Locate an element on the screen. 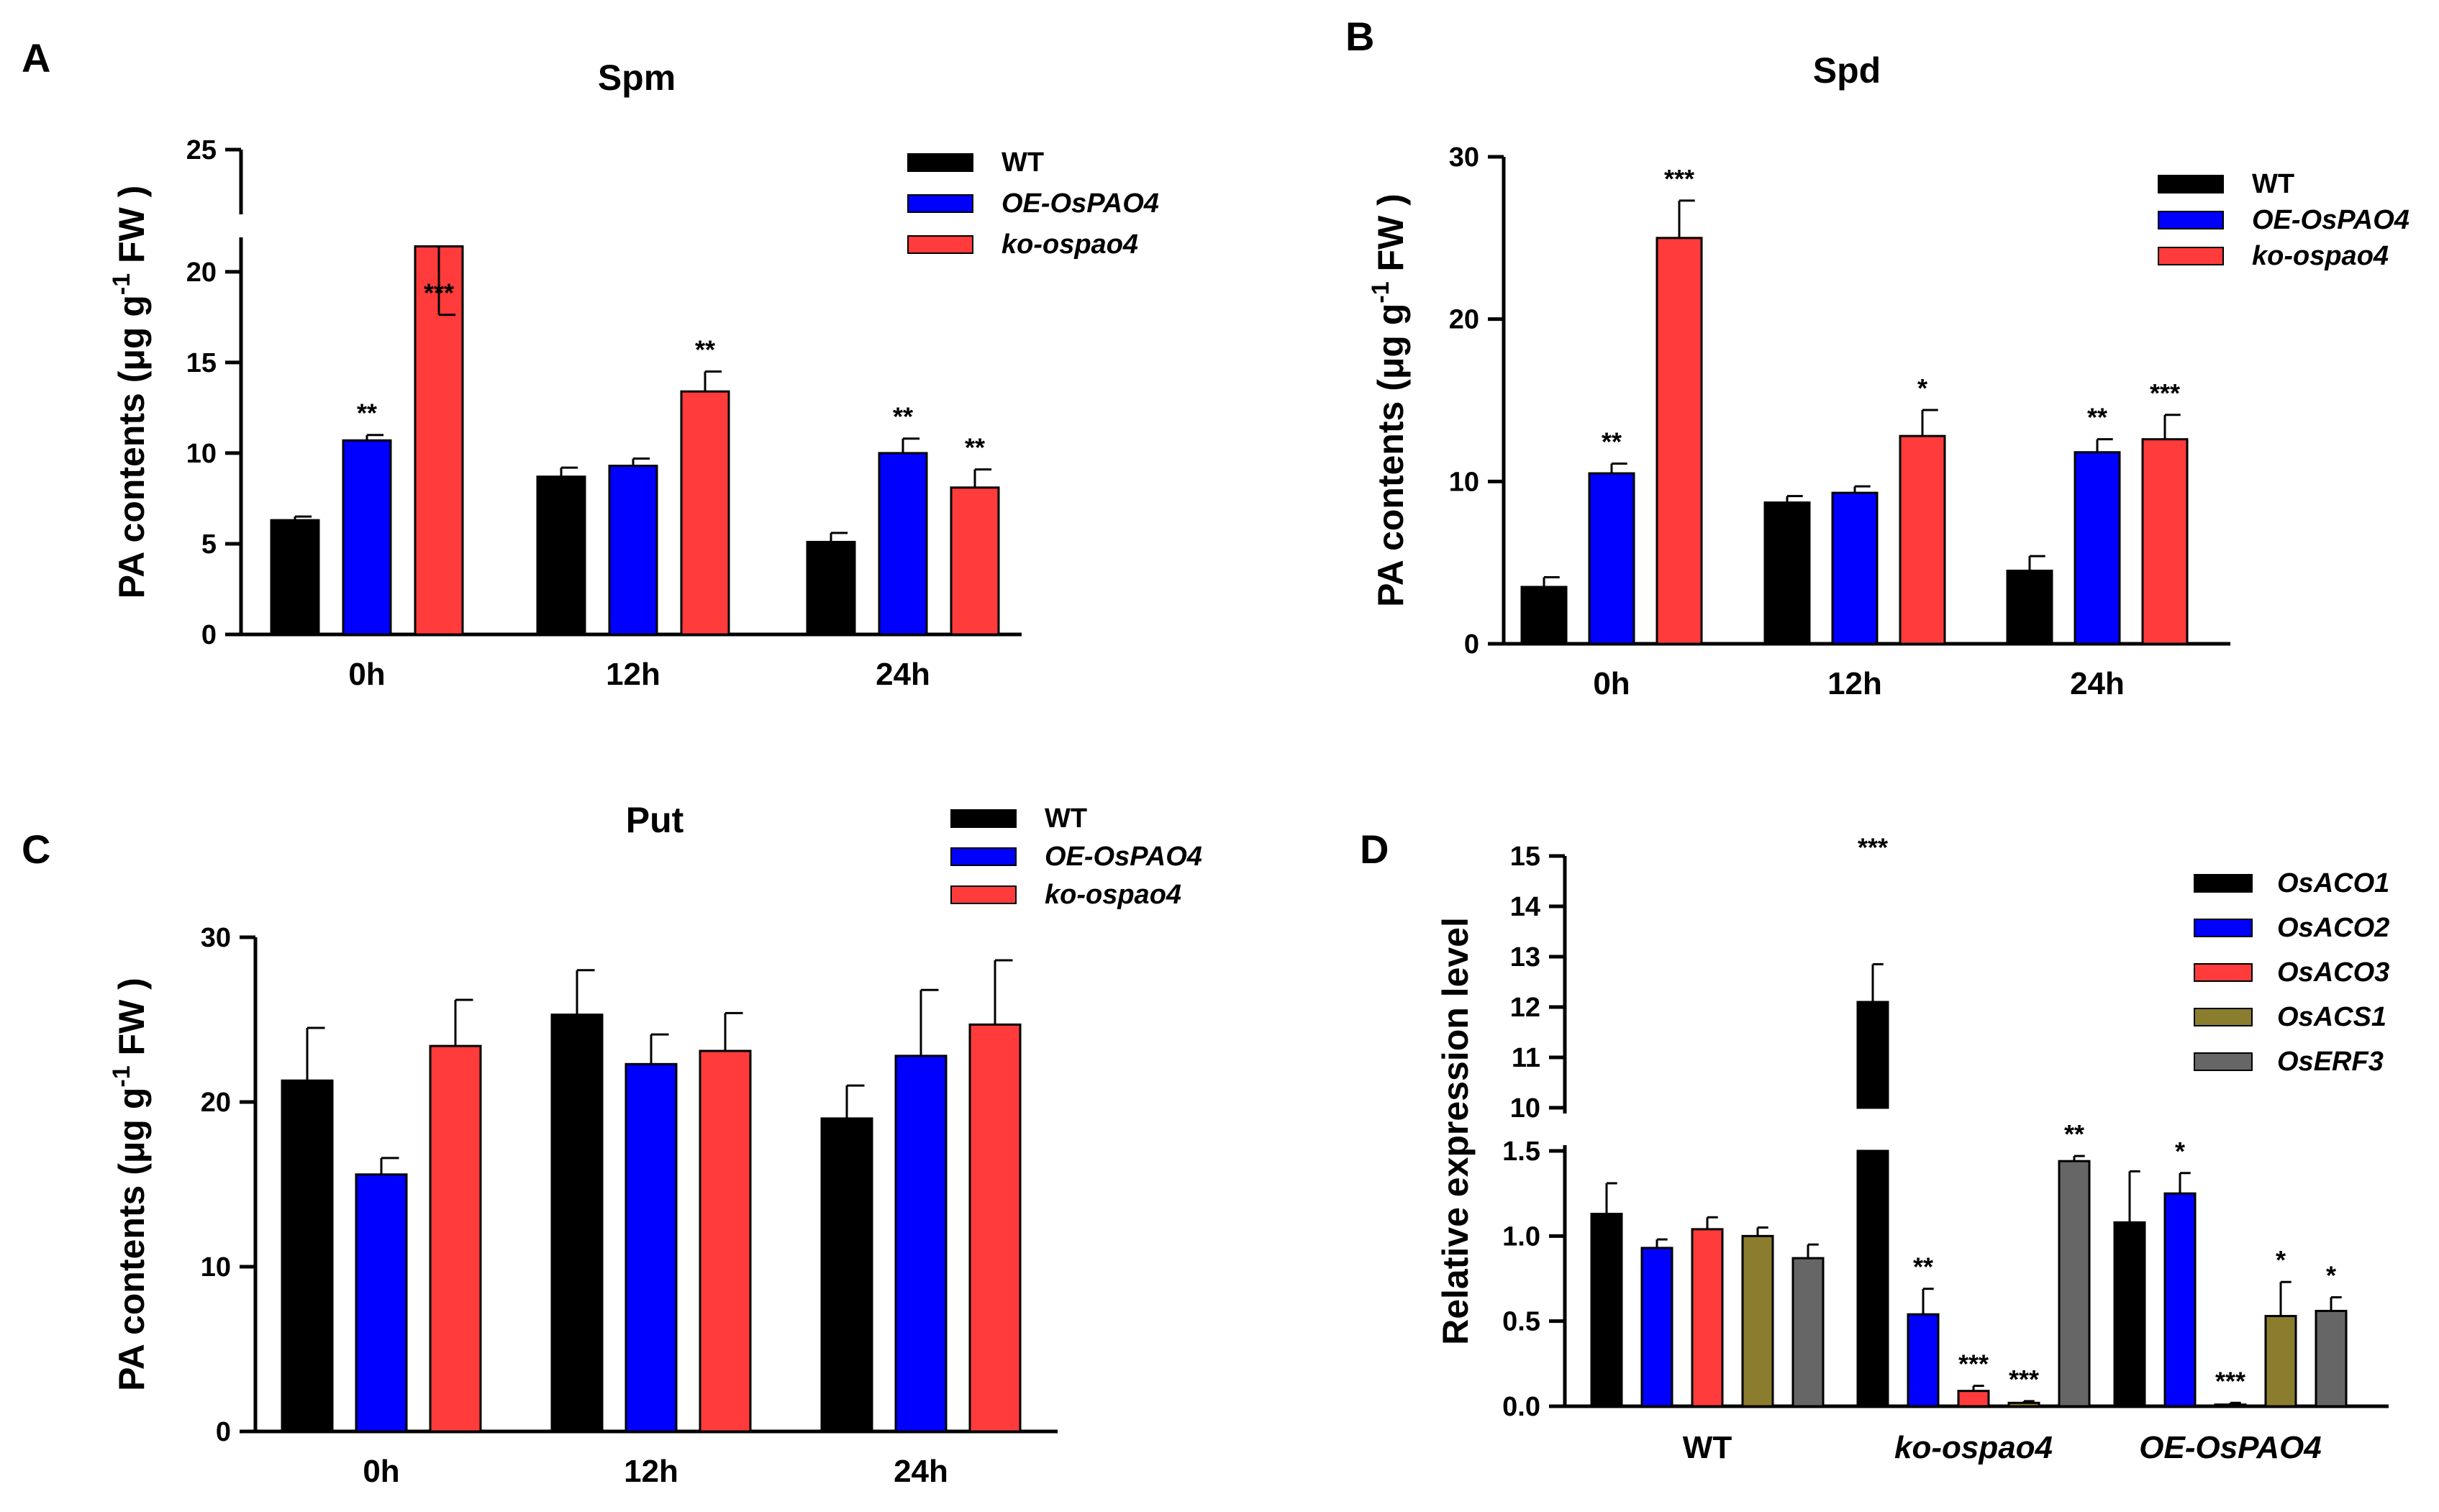  legend-label: OsACO1 is located at coordinates (2333, 883).